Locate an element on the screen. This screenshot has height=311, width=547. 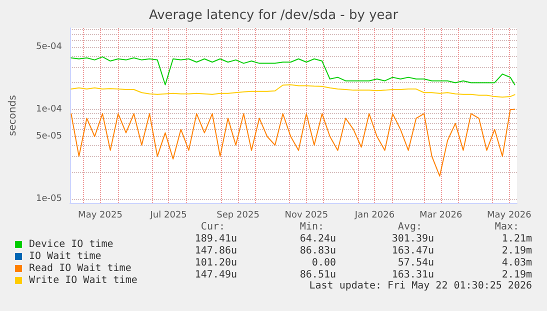
text: 64.24u is located at coordinates (318, 239).